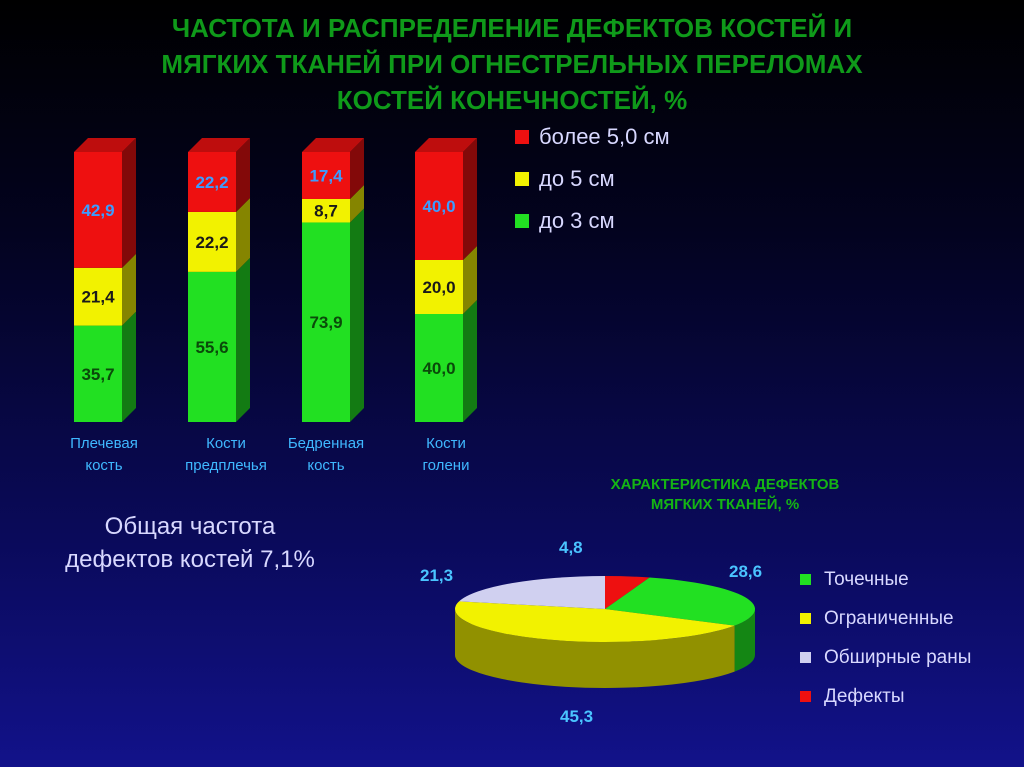 The image size is (1024, 767). I want to click on bar-data-label: 17,4, so click(326, 175).